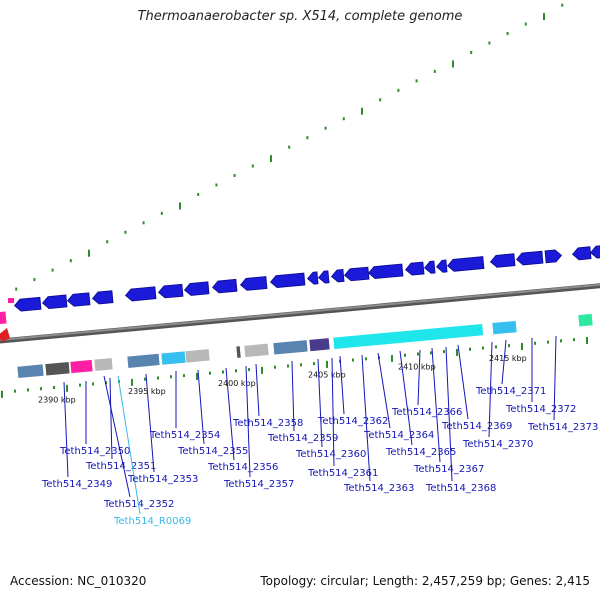 The width and height of the screenshot is (600, 600). Describe the element at coordinates (57, 400) in the screenshot. I see `scale-label: 2390 kbp` at that location.